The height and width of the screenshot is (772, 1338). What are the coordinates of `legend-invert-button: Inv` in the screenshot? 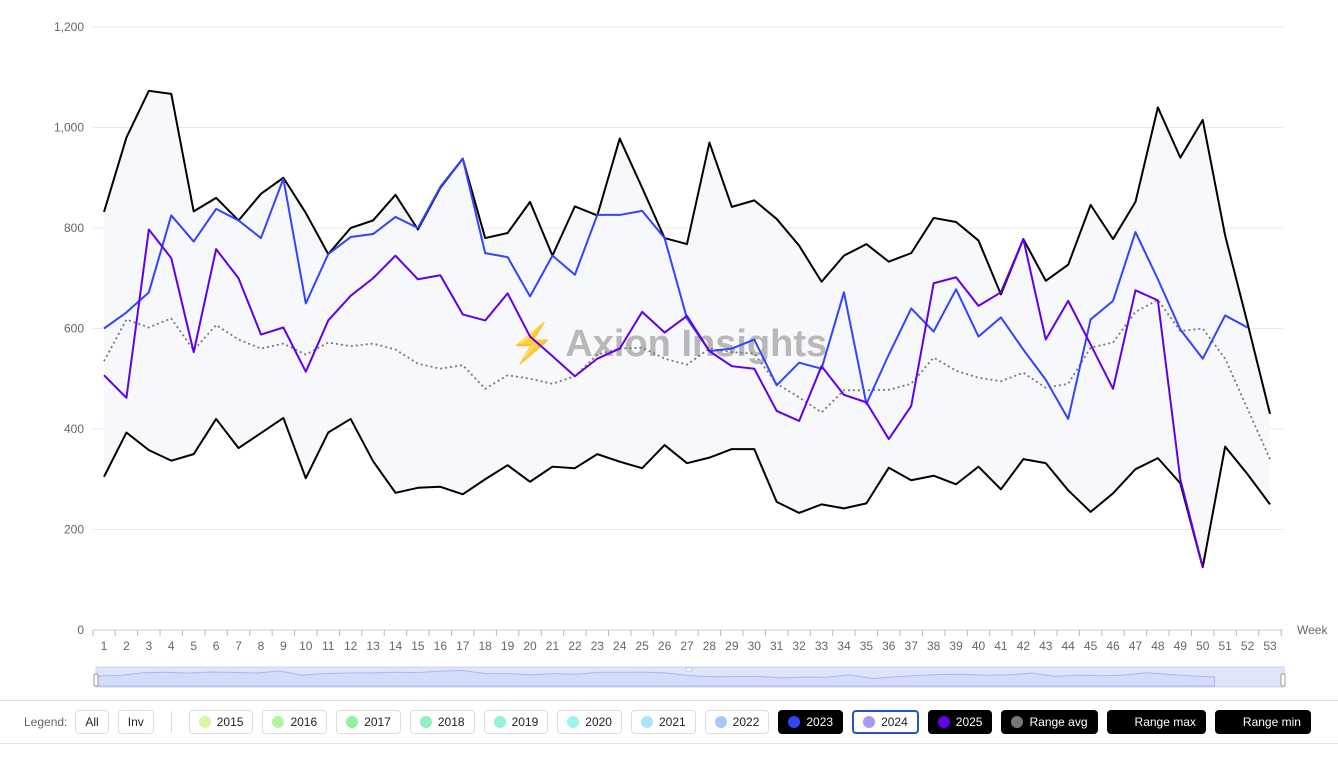 It's located at (135, 722).